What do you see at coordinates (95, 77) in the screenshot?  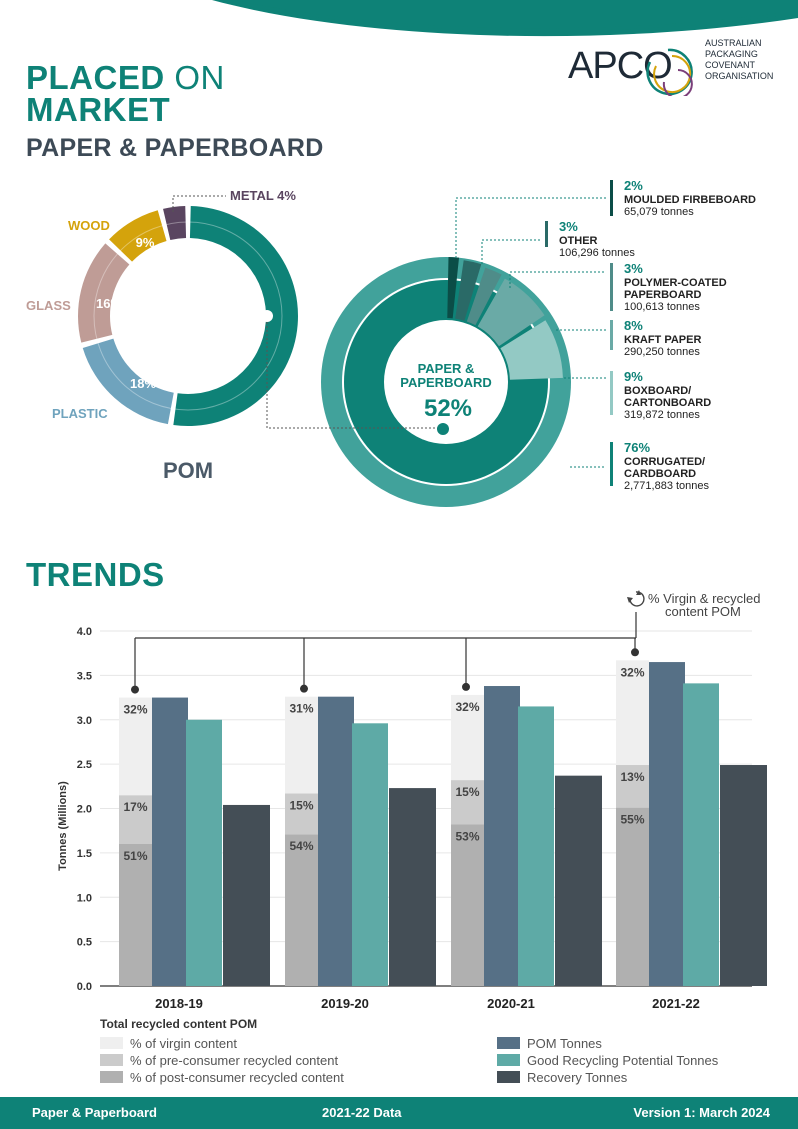 I see `title-bold: PLACED` at bounding box center [95, 77].